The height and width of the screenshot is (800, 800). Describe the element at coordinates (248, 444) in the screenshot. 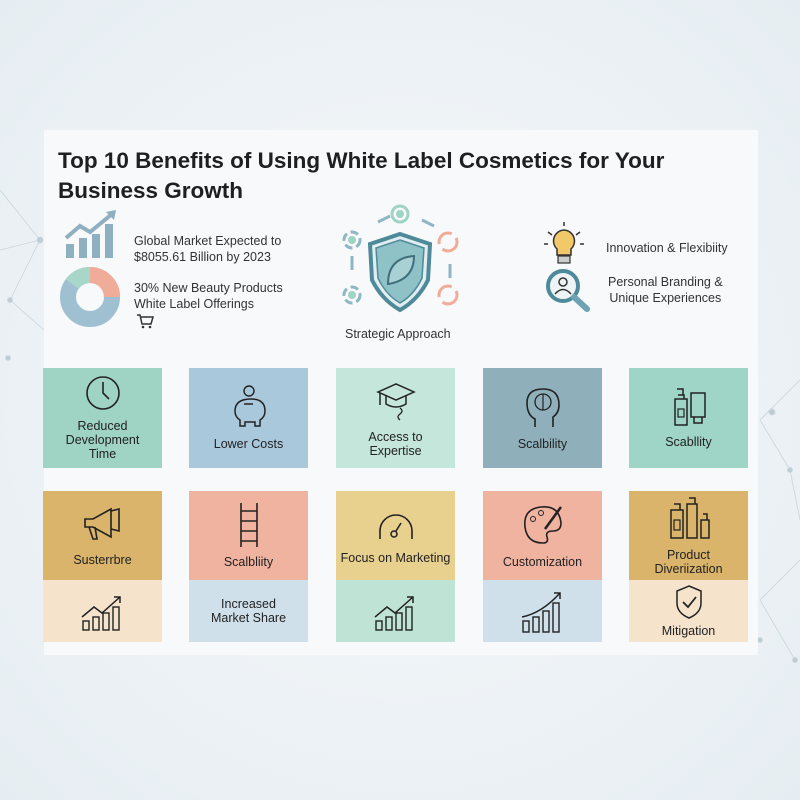

I see `tile-label: Lower Costs` at that location.